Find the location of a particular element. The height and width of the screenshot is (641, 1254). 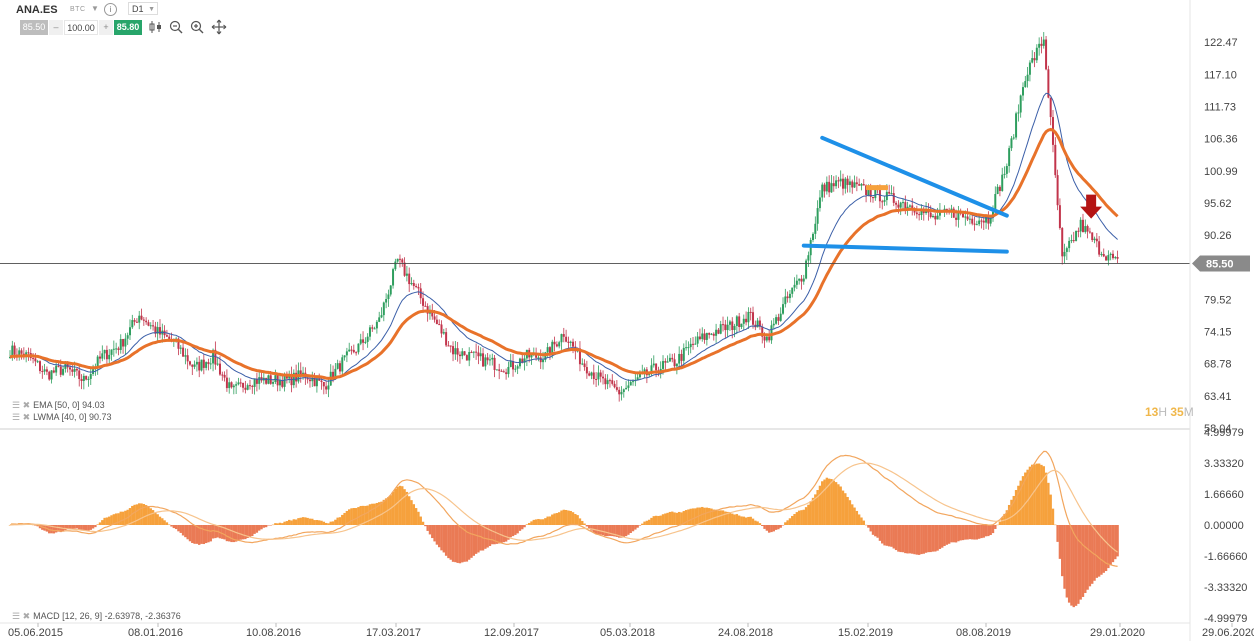

increase-qty-button: + is located at coordinates (106, 27).